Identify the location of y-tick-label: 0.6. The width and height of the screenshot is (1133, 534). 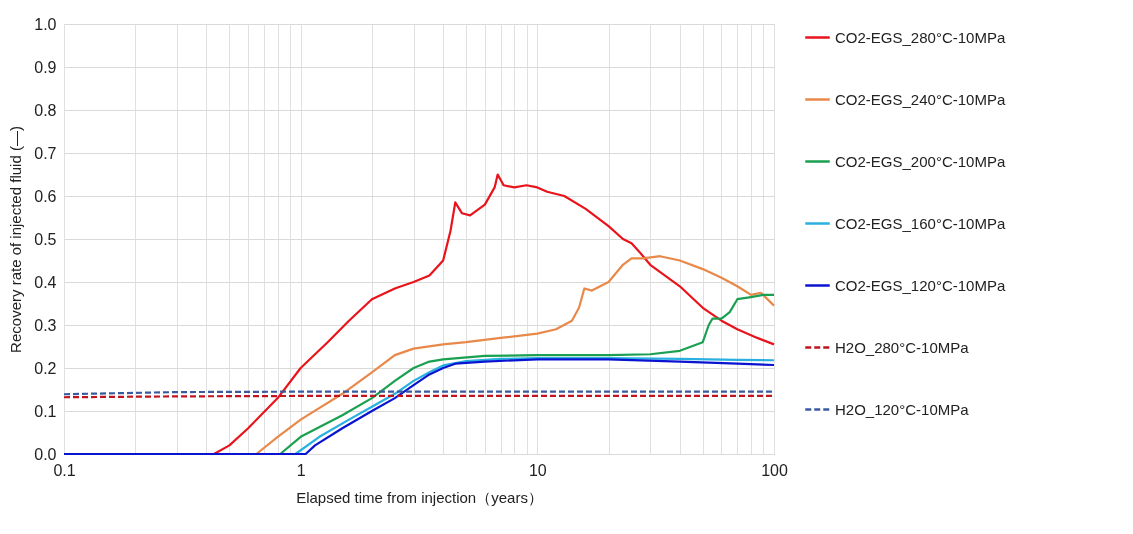
(45, 196).